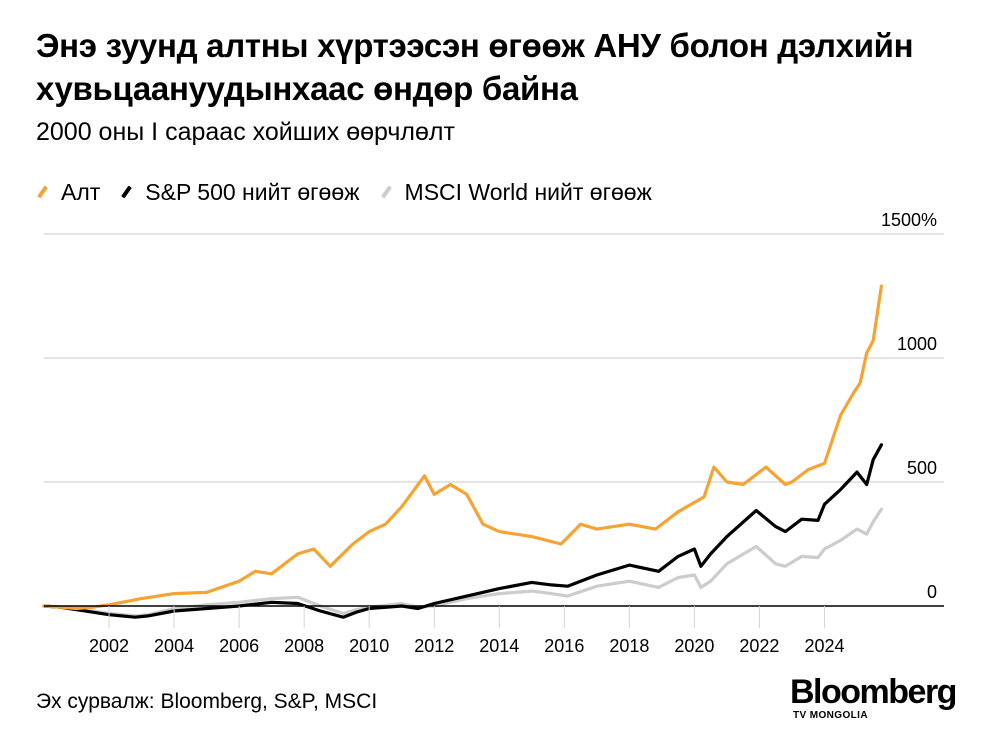 The height and width of the screenshot is (754, 994). What do you see at coordinates (759, 646) in the screenshot?
I see `x-tick-label-2022: 2022` at bounding box center [759, 646].